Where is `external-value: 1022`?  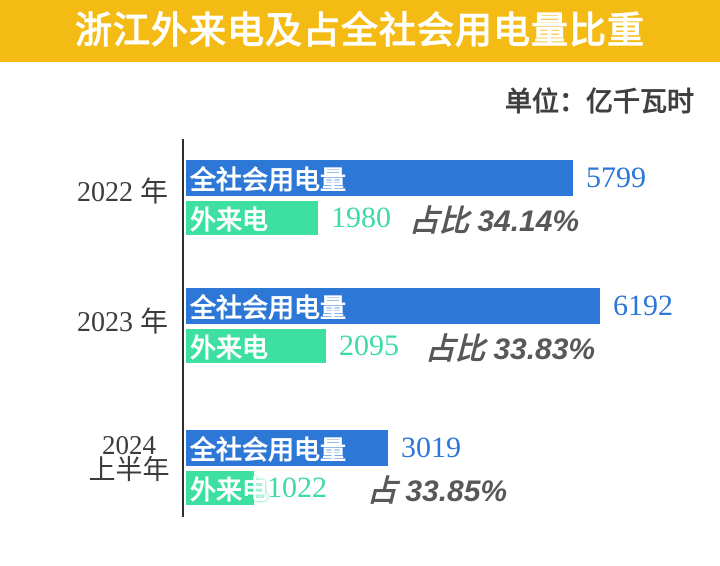 external-value: 1022 is located at coordinates (297, 487).